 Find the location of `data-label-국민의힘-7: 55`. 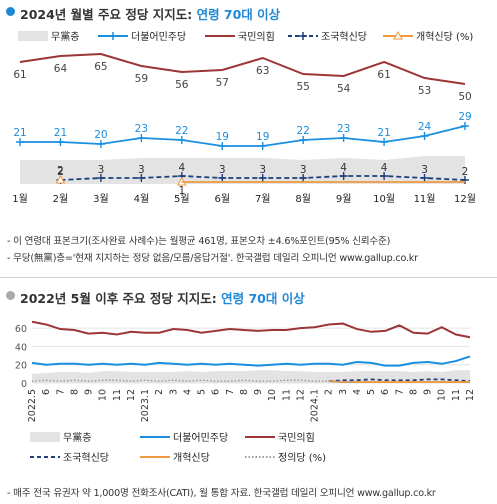

data-label-국민의힘-7: 55 is located at coordinates (302, 87).